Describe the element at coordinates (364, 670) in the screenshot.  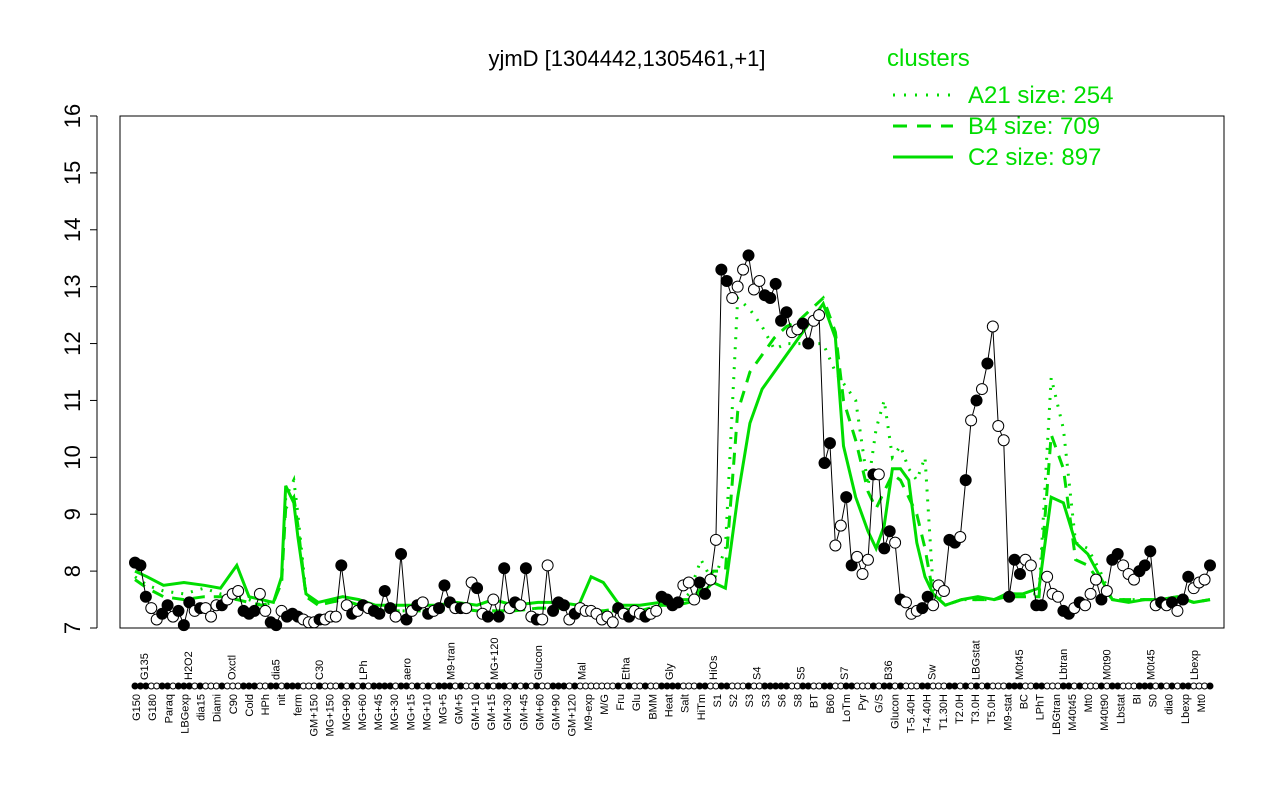
I see `x-tick-label-upper: LPh` at that location.